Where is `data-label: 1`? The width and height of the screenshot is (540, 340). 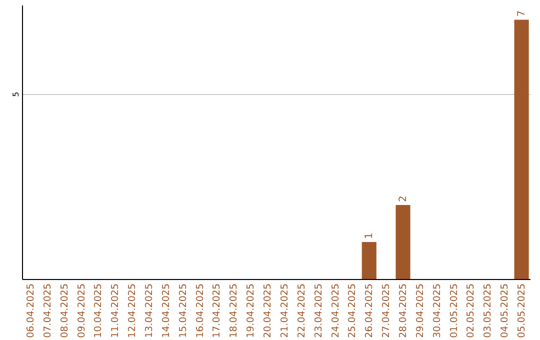 data-label: 1 is located at coordinates (370, 235).